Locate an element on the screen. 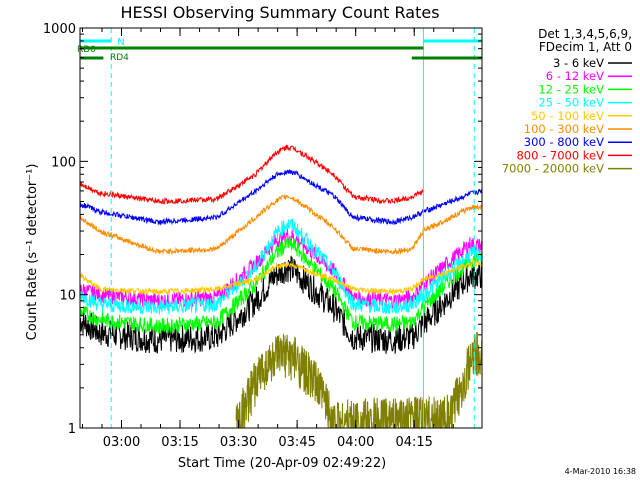 The height and width of the screenshot is (480, 640). x-tick-label: 04:15 is located at coordinates (413, 442).